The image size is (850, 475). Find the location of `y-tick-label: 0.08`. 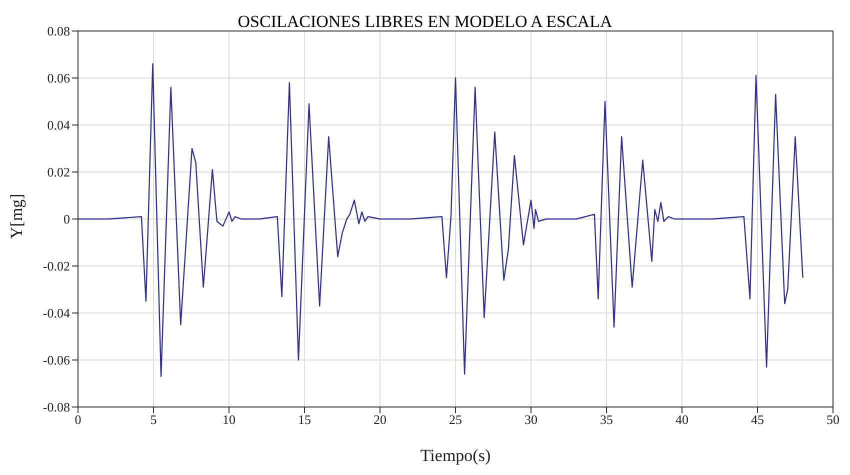

y-tick-label: 0.08 is located at coordinates (58, 31).